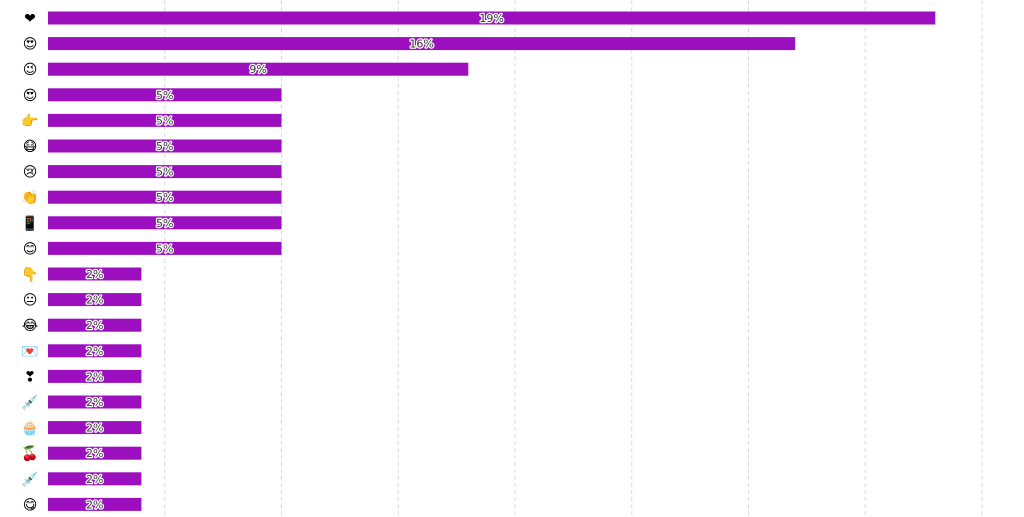 This screenshot has height=517, width=1024. Describe the element at coordinates (30, 173) in the screenshot. I see `crying-face-icon: 😢` at that location.